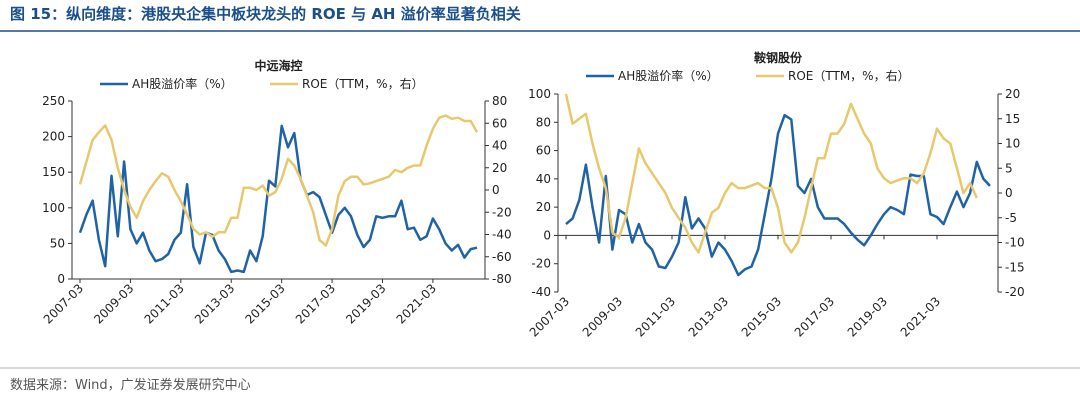  I want to click on chart-title: 鞍钢股份, so click(778, 57).